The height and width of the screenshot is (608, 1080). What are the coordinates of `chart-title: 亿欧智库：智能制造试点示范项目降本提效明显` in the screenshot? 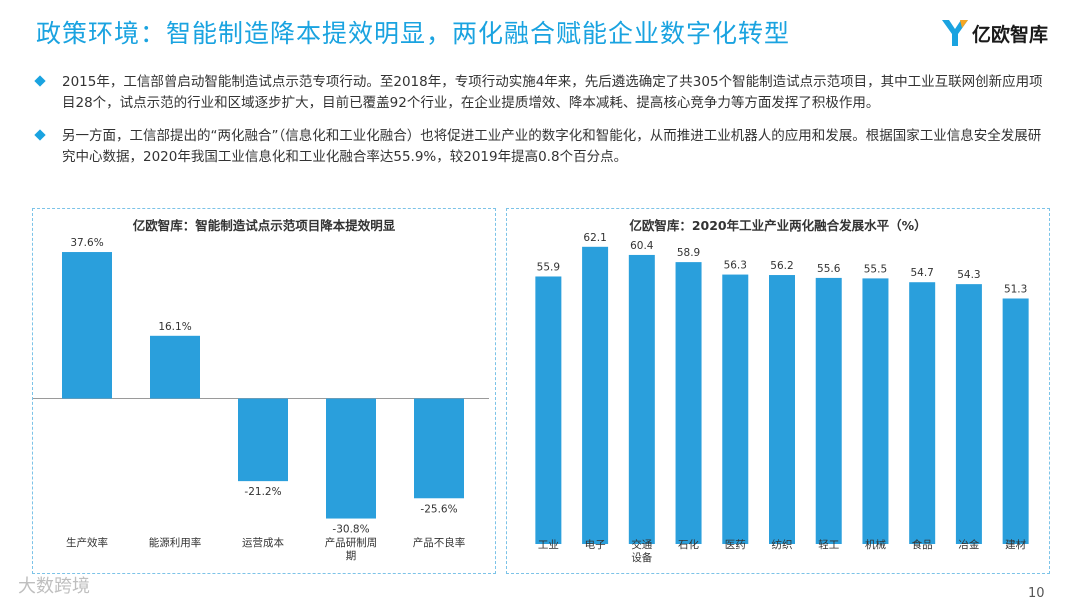 It's located at (264, 225).